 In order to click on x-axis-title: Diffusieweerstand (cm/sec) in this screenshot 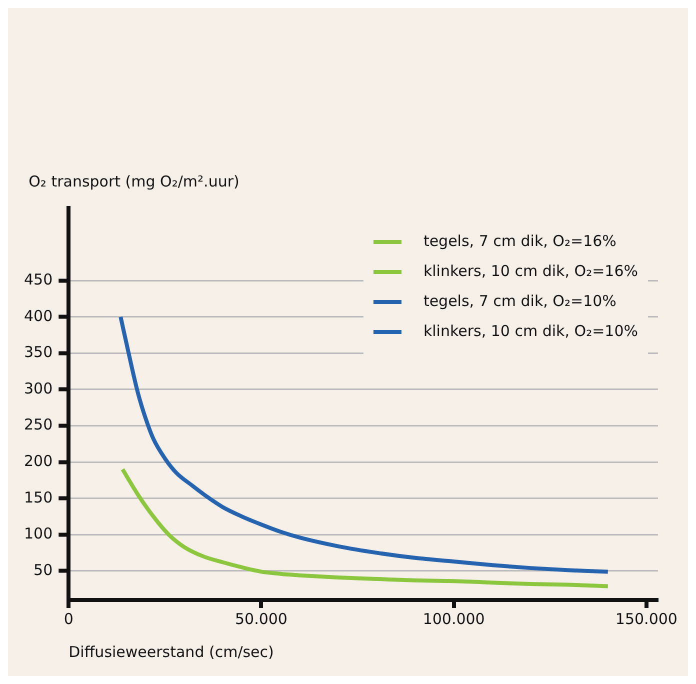, I will do `click(171, 651)`.